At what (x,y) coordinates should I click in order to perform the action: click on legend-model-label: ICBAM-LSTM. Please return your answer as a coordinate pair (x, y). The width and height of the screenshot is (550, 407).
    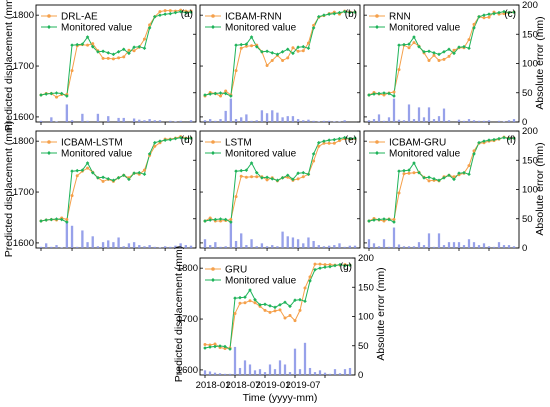
    Looking at the image, I should click on (92, 143).